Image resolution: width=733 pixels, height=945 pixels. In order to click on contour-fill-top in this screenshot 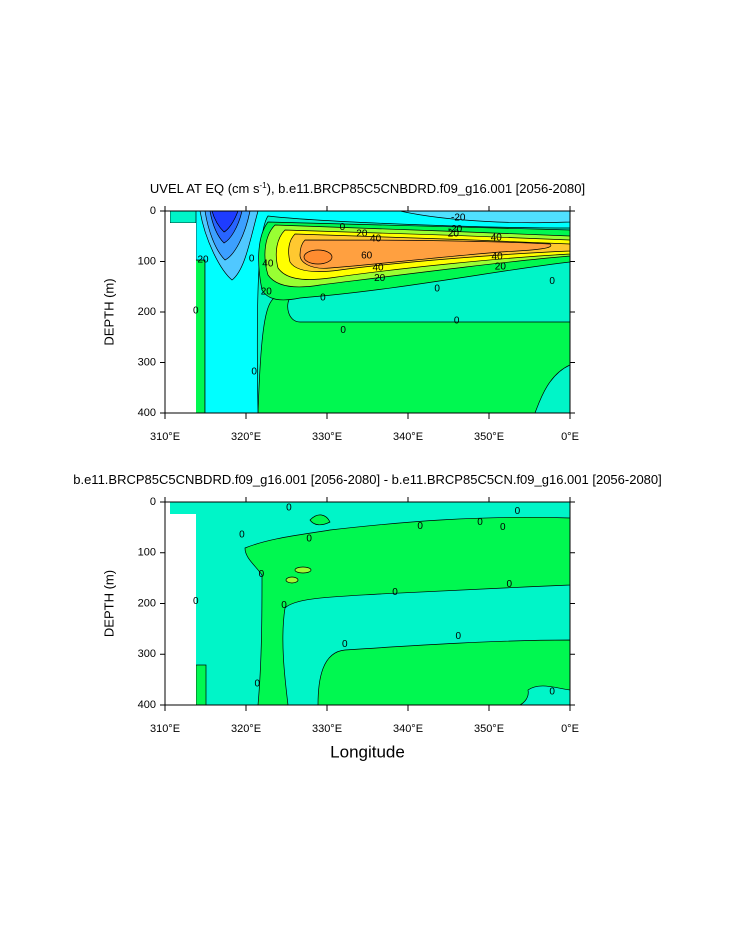, I will do `click(367, 312)`.